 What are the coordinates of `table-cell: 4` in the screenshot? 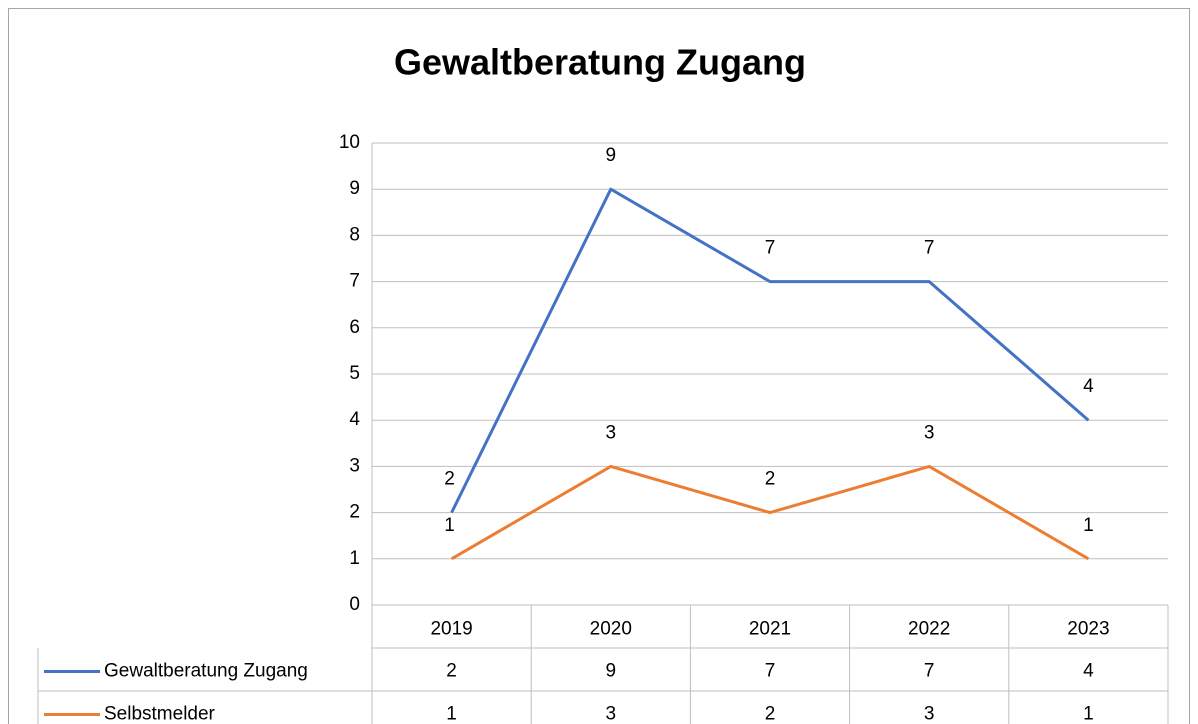 It's located at (1088, 671).